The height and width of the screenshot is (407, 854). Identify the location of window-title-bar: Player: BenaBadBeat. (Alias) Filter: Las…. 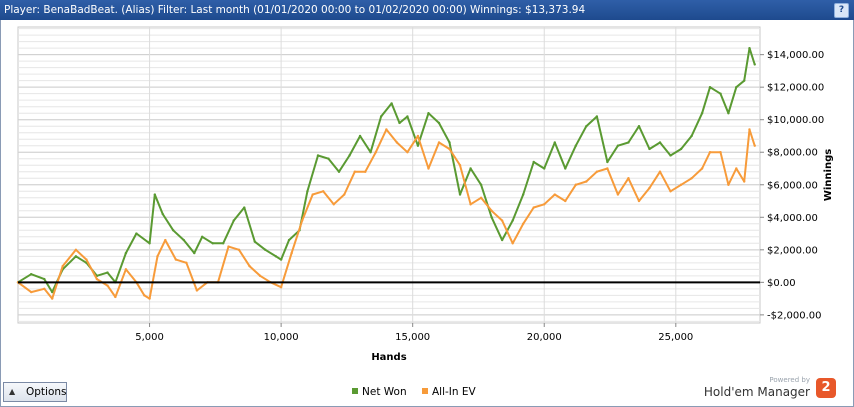
(427, 10).